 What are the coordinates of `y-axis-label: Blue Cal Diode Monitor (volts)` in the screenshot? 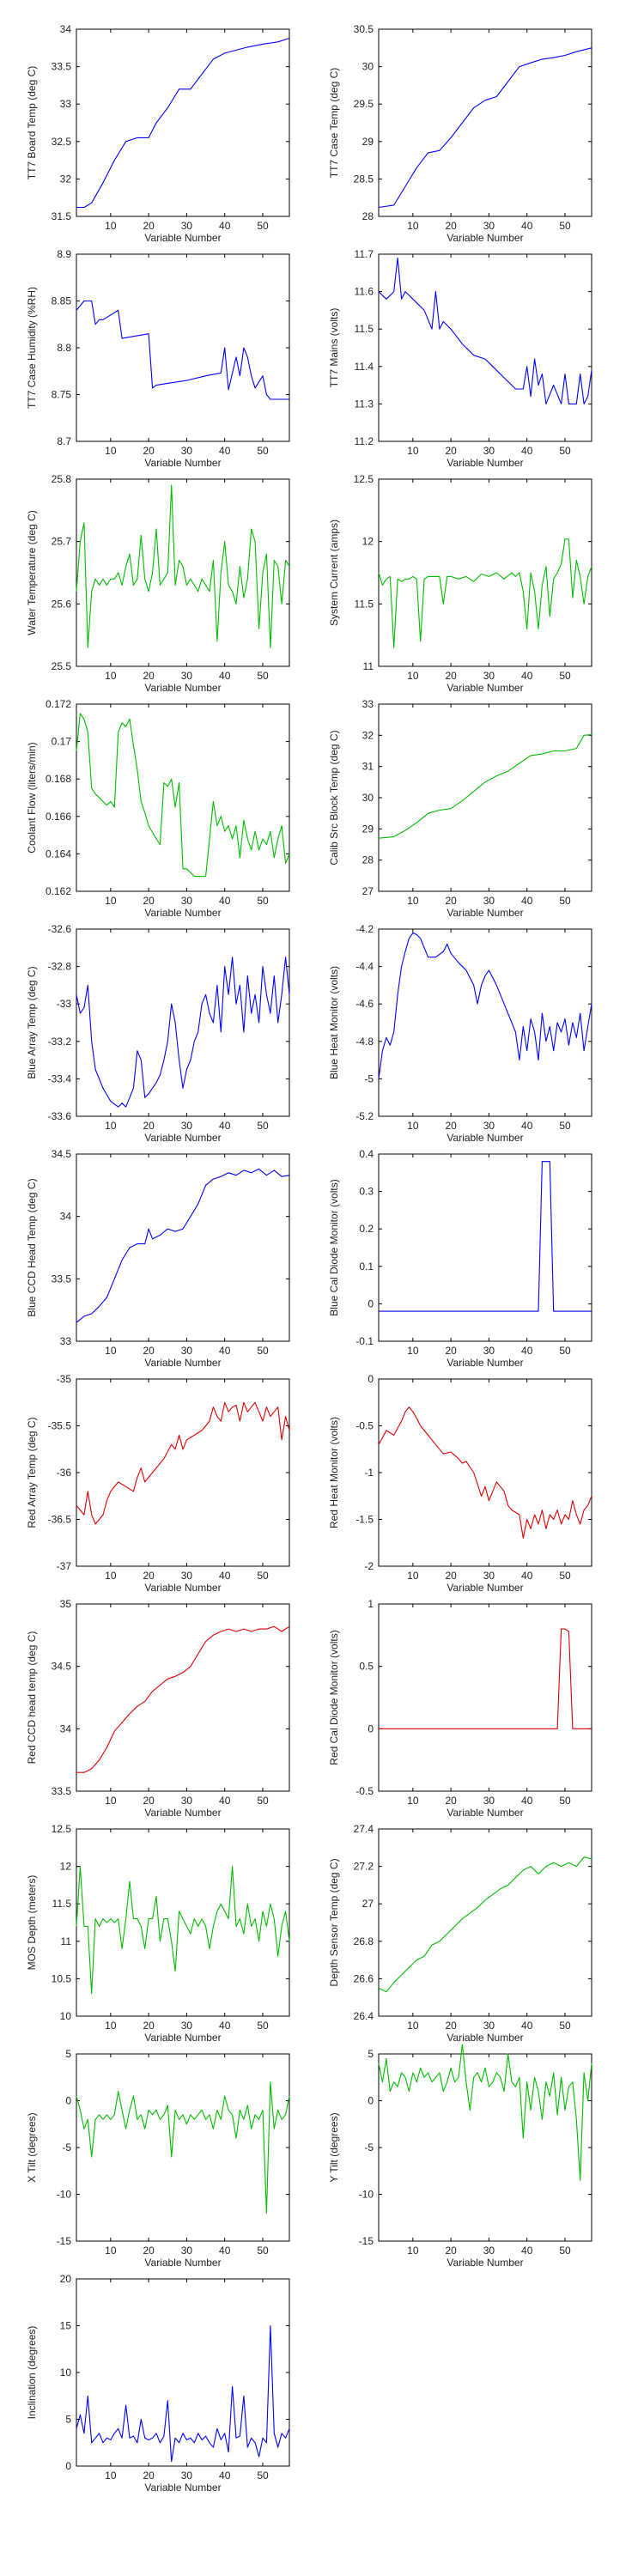 It's located at (334, 1247).